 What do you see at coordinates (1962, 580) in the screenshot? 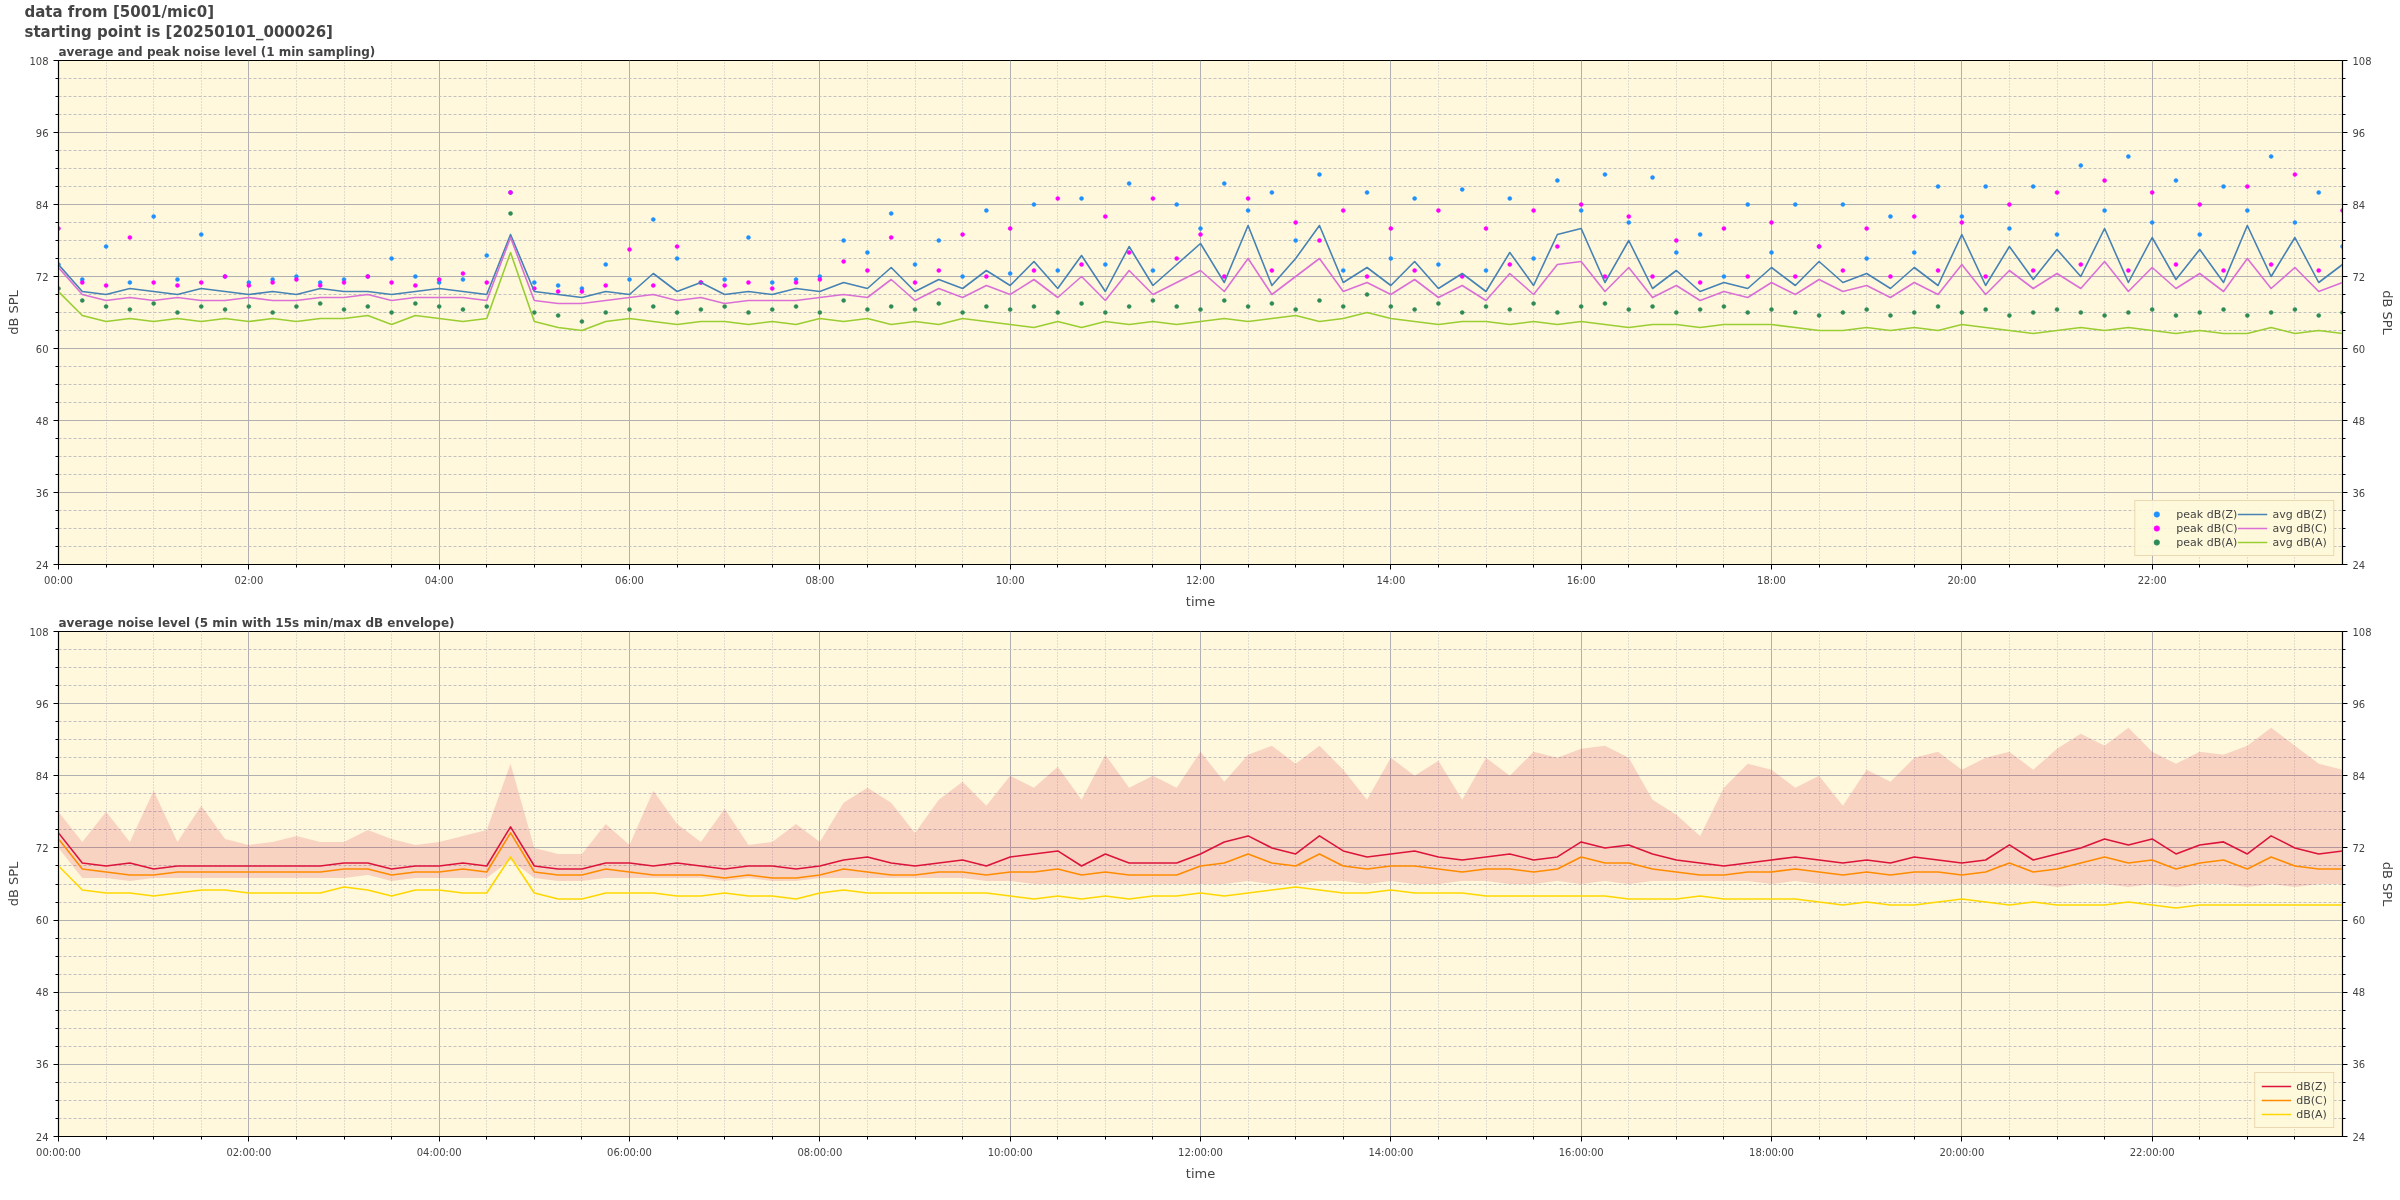
I see `x-tick-label: 20:00` at bounding box center [1962, 580].